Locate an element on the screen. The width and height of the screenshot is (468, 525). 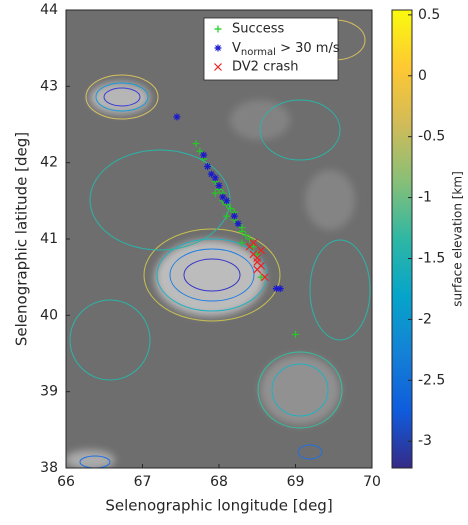
x-tick-label: 69 is located at coordinates (296, 482).